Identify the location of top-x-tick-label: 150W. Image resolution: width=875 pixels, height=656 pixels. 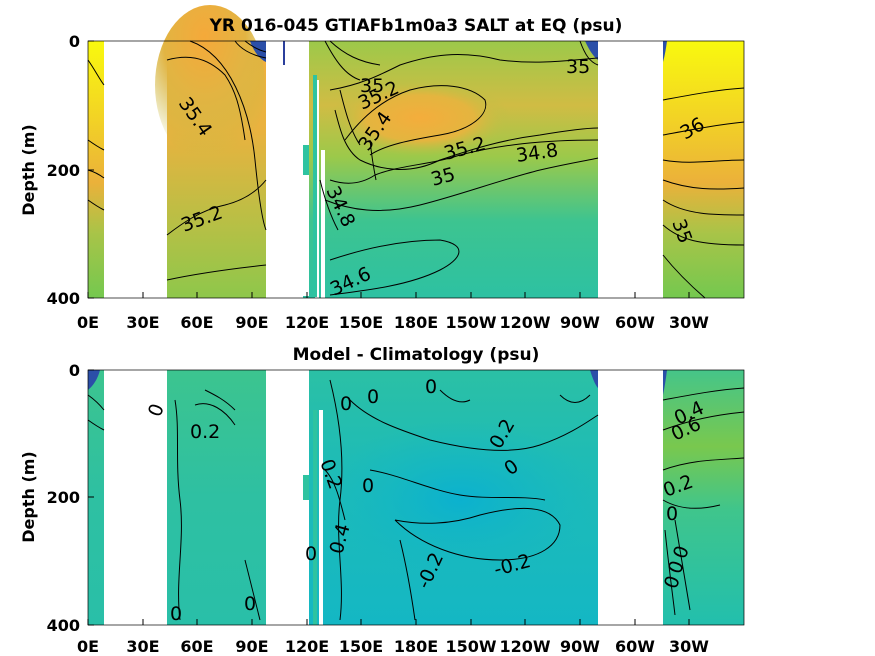
(470, 322).